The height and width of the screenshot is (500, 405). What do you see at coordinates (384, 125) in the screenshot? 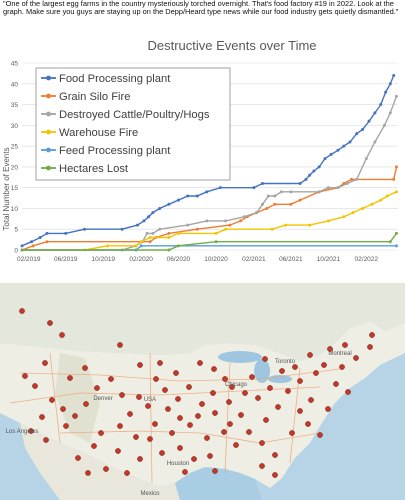
I see `data-point` at bounding box center [384, 125].